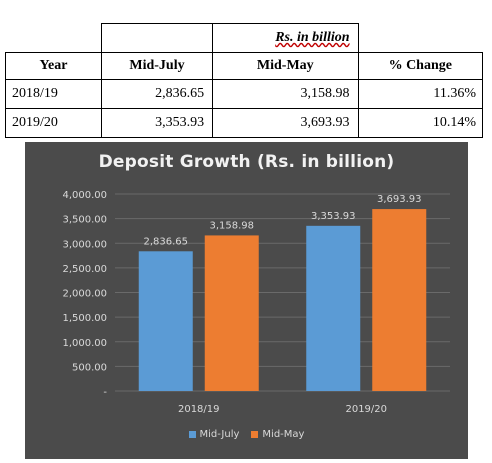 This screenshot has width=492, height=463. What do you see at coordinates (157, 66) in the screenshot?
I see `header-mid-july: Mid-July` at bounding box center [157, 66].